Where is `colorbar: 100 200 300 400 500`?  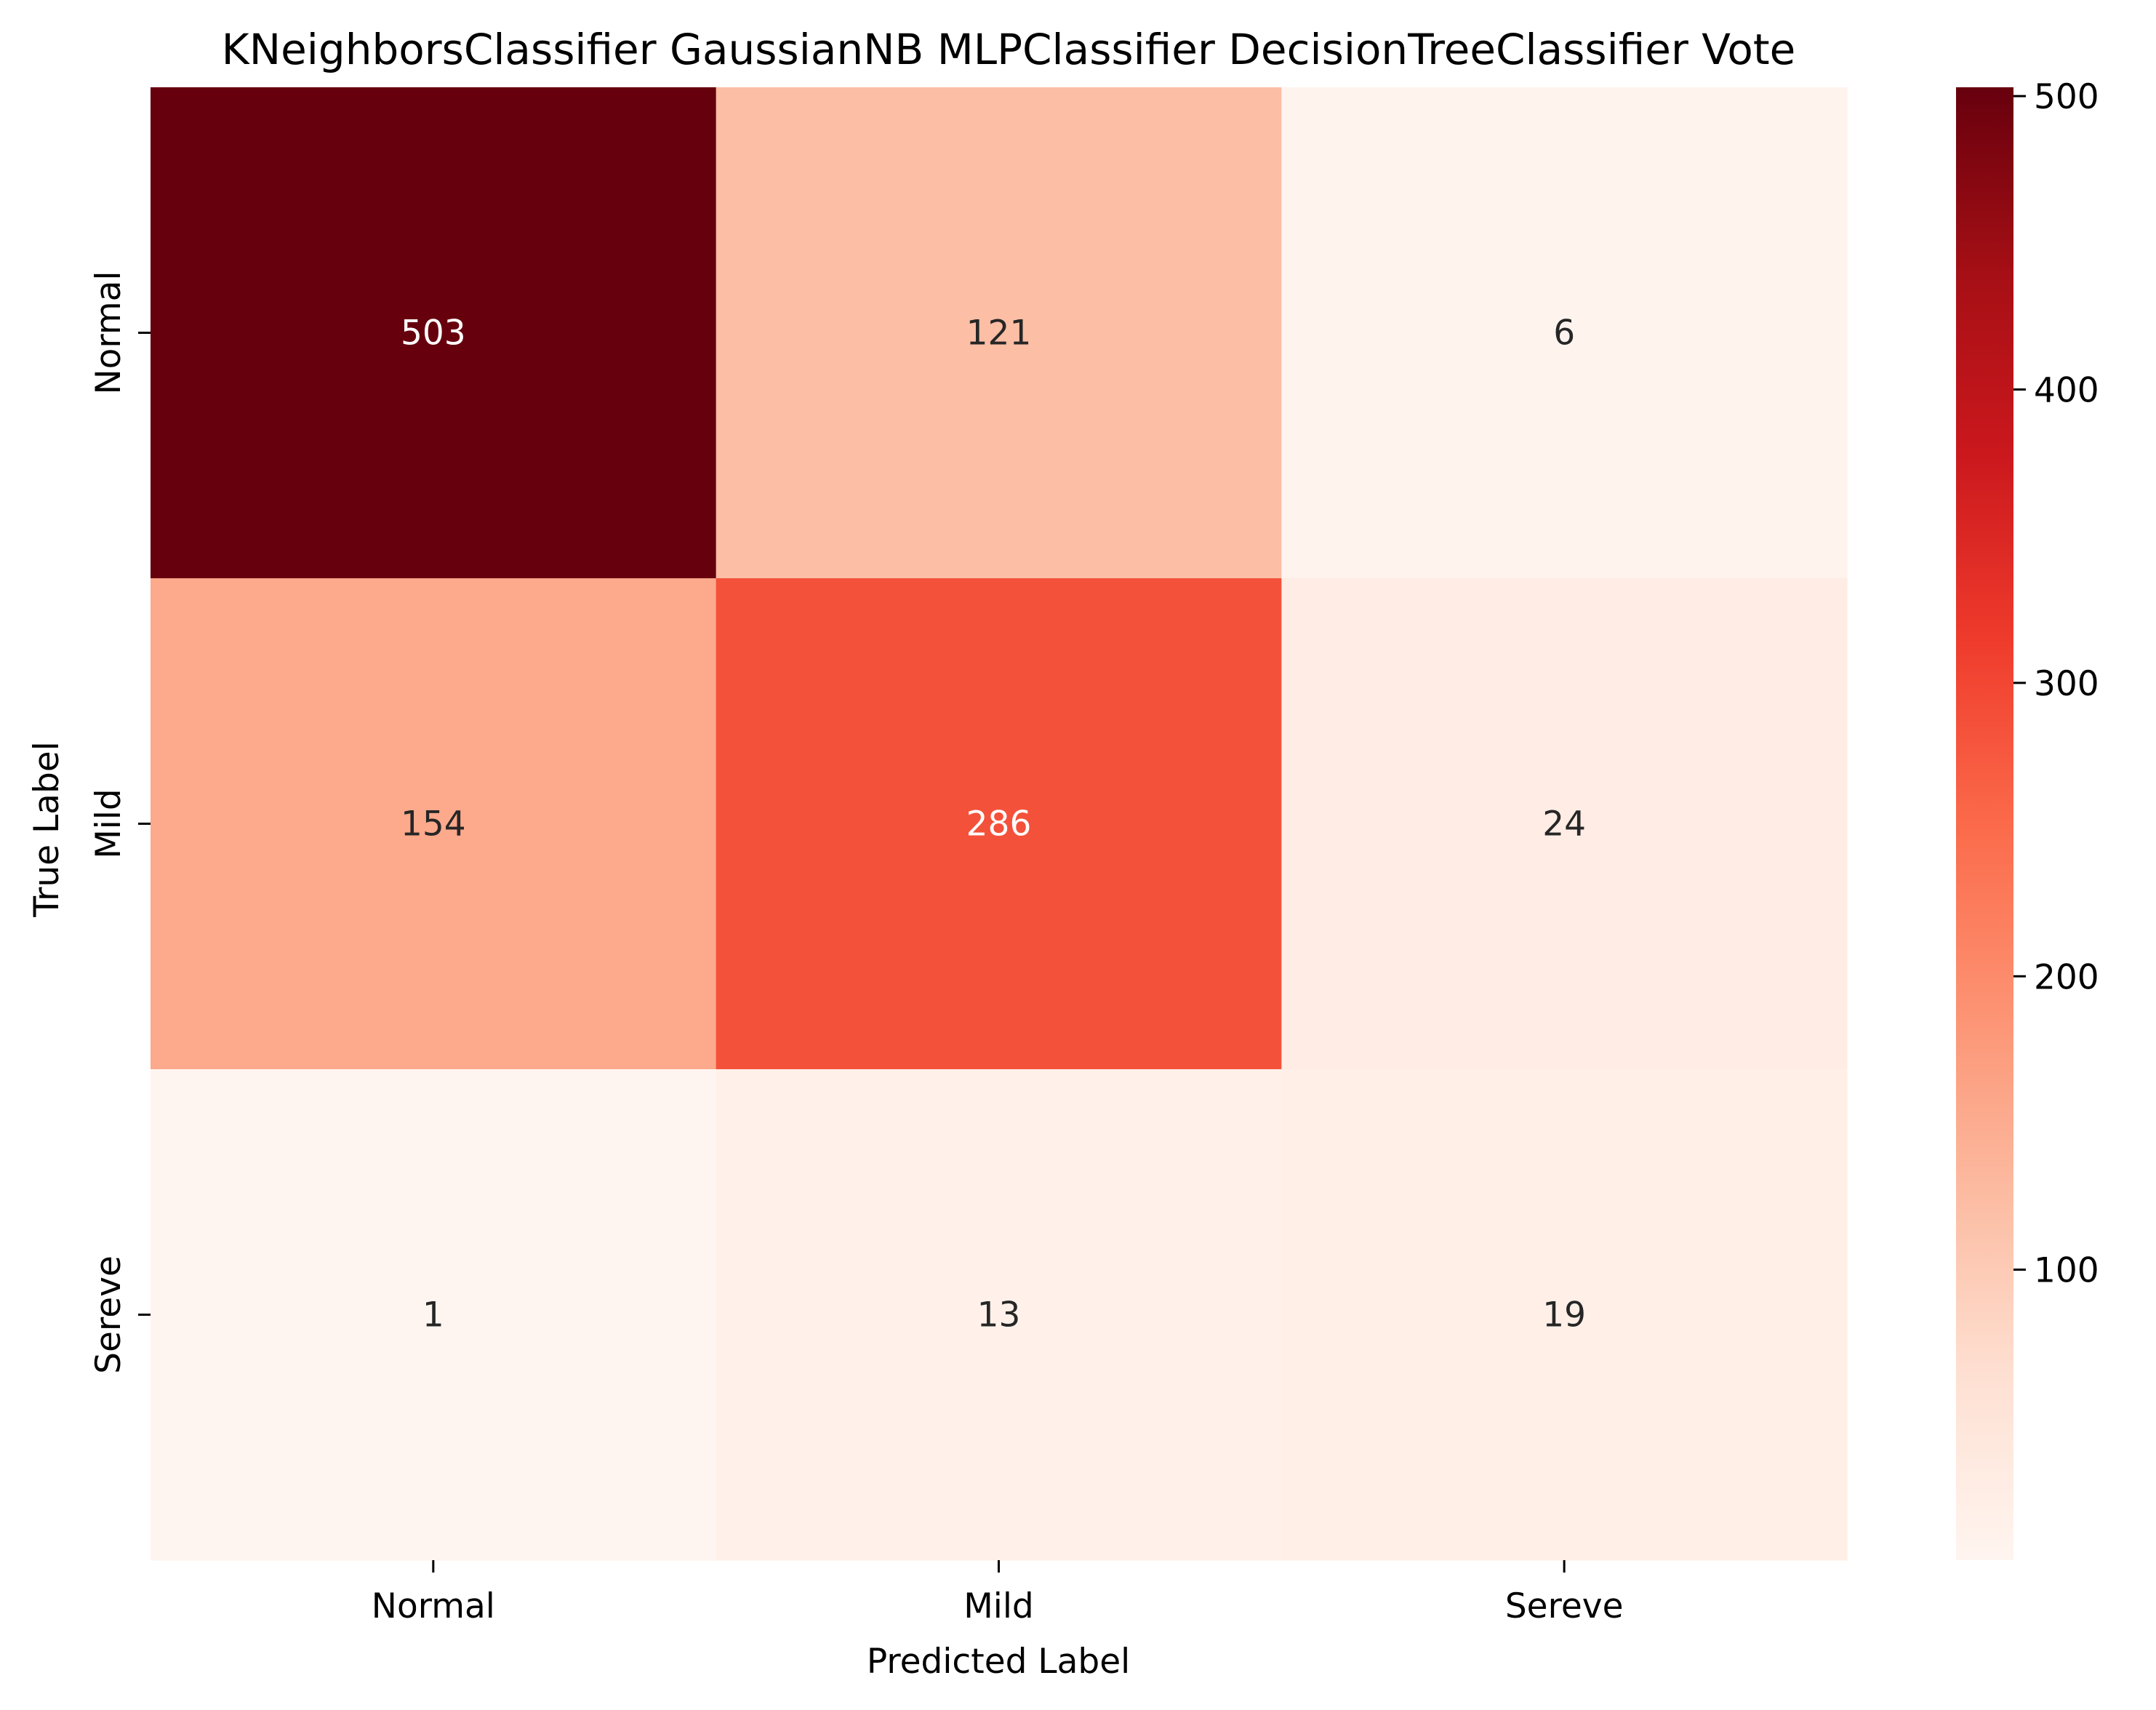
colorbar: 100 200 300 400 500 is located at coordinates (2027, 818).